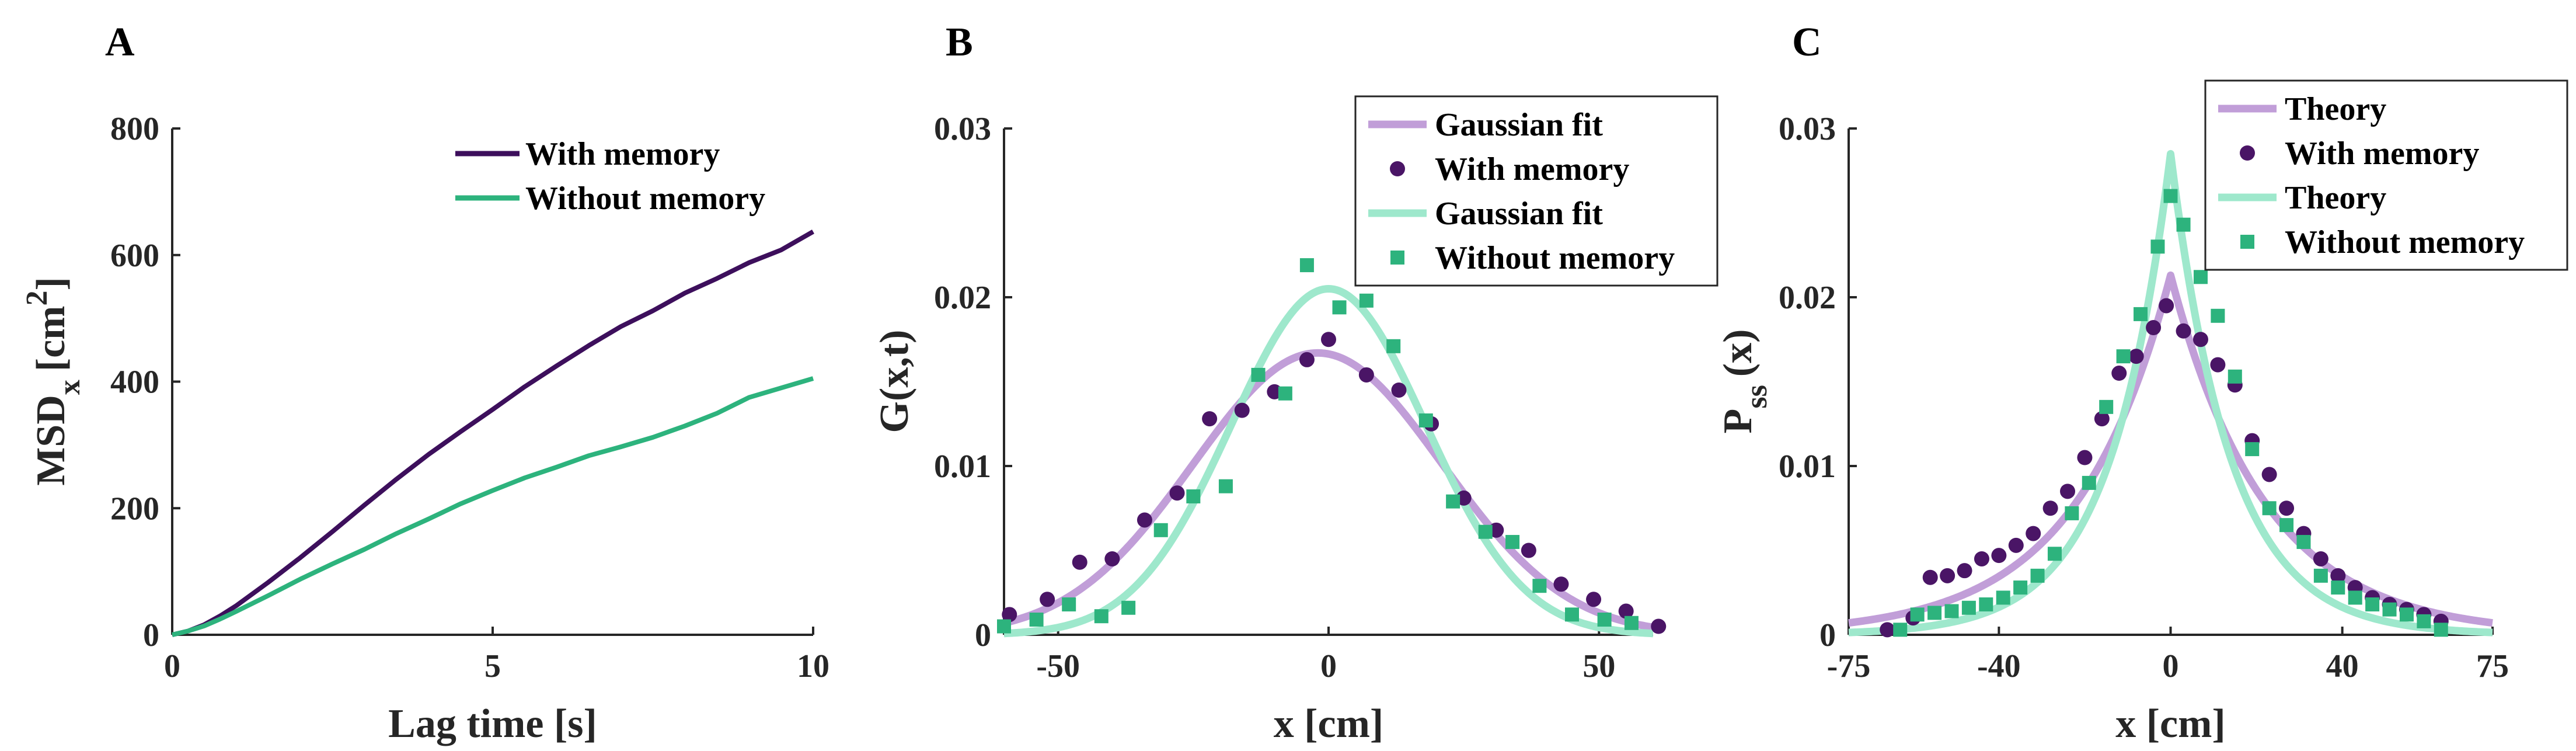 The height and width of the screenshot is (751, 2576). Describe the element at coordinates (2247, 242) in the screenshot. I see `legend-square-swatch` at that location.